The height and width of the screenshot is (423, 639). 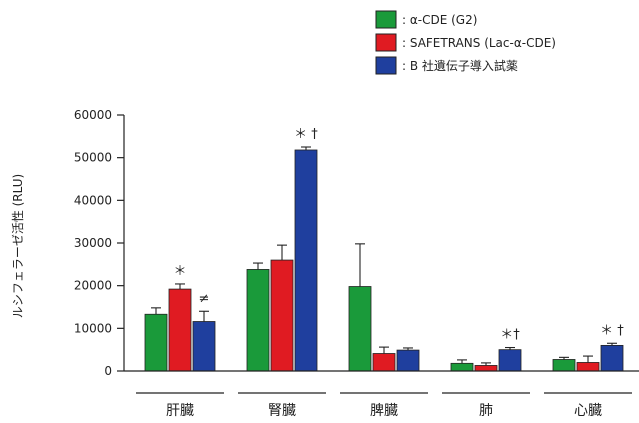 I want to click on x-axis: 肝臓 腎臓 脾臓 肺 心臓, so click(x=381, y=394).